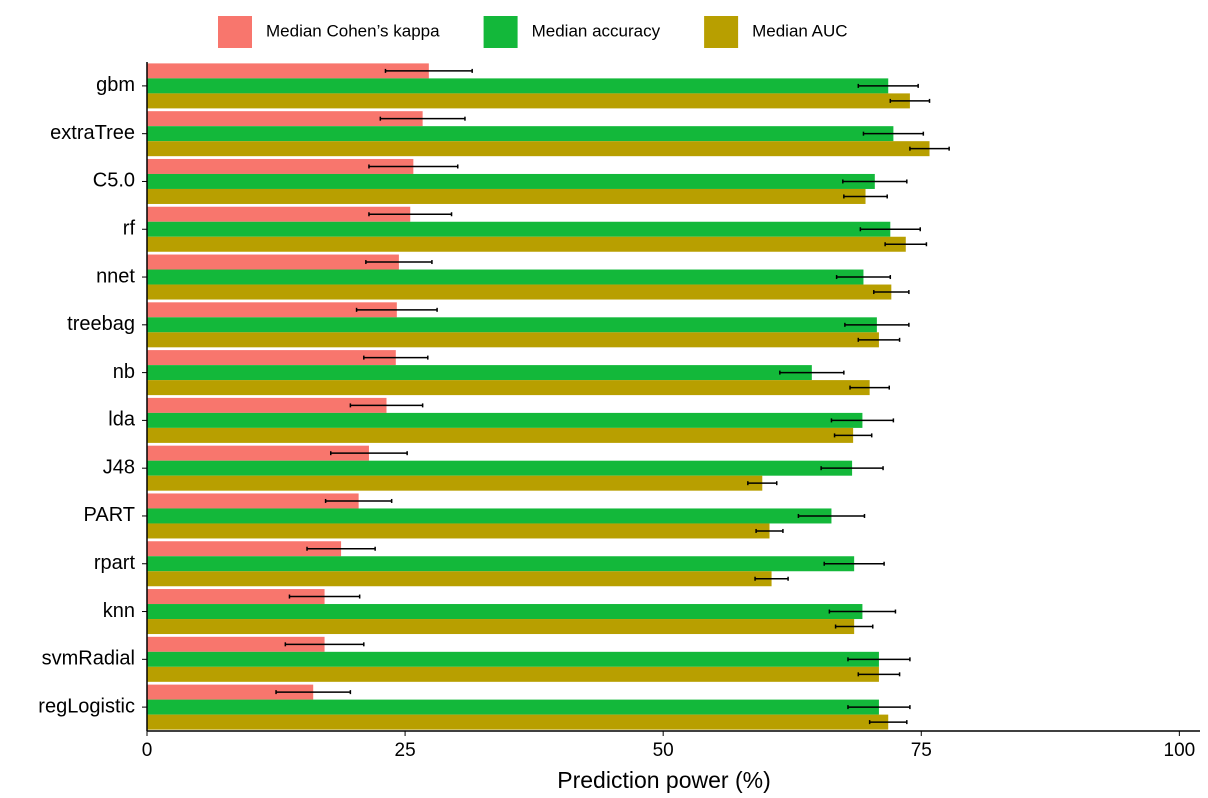  I want to click on y-tick-label: nnet, so click(115, 276).